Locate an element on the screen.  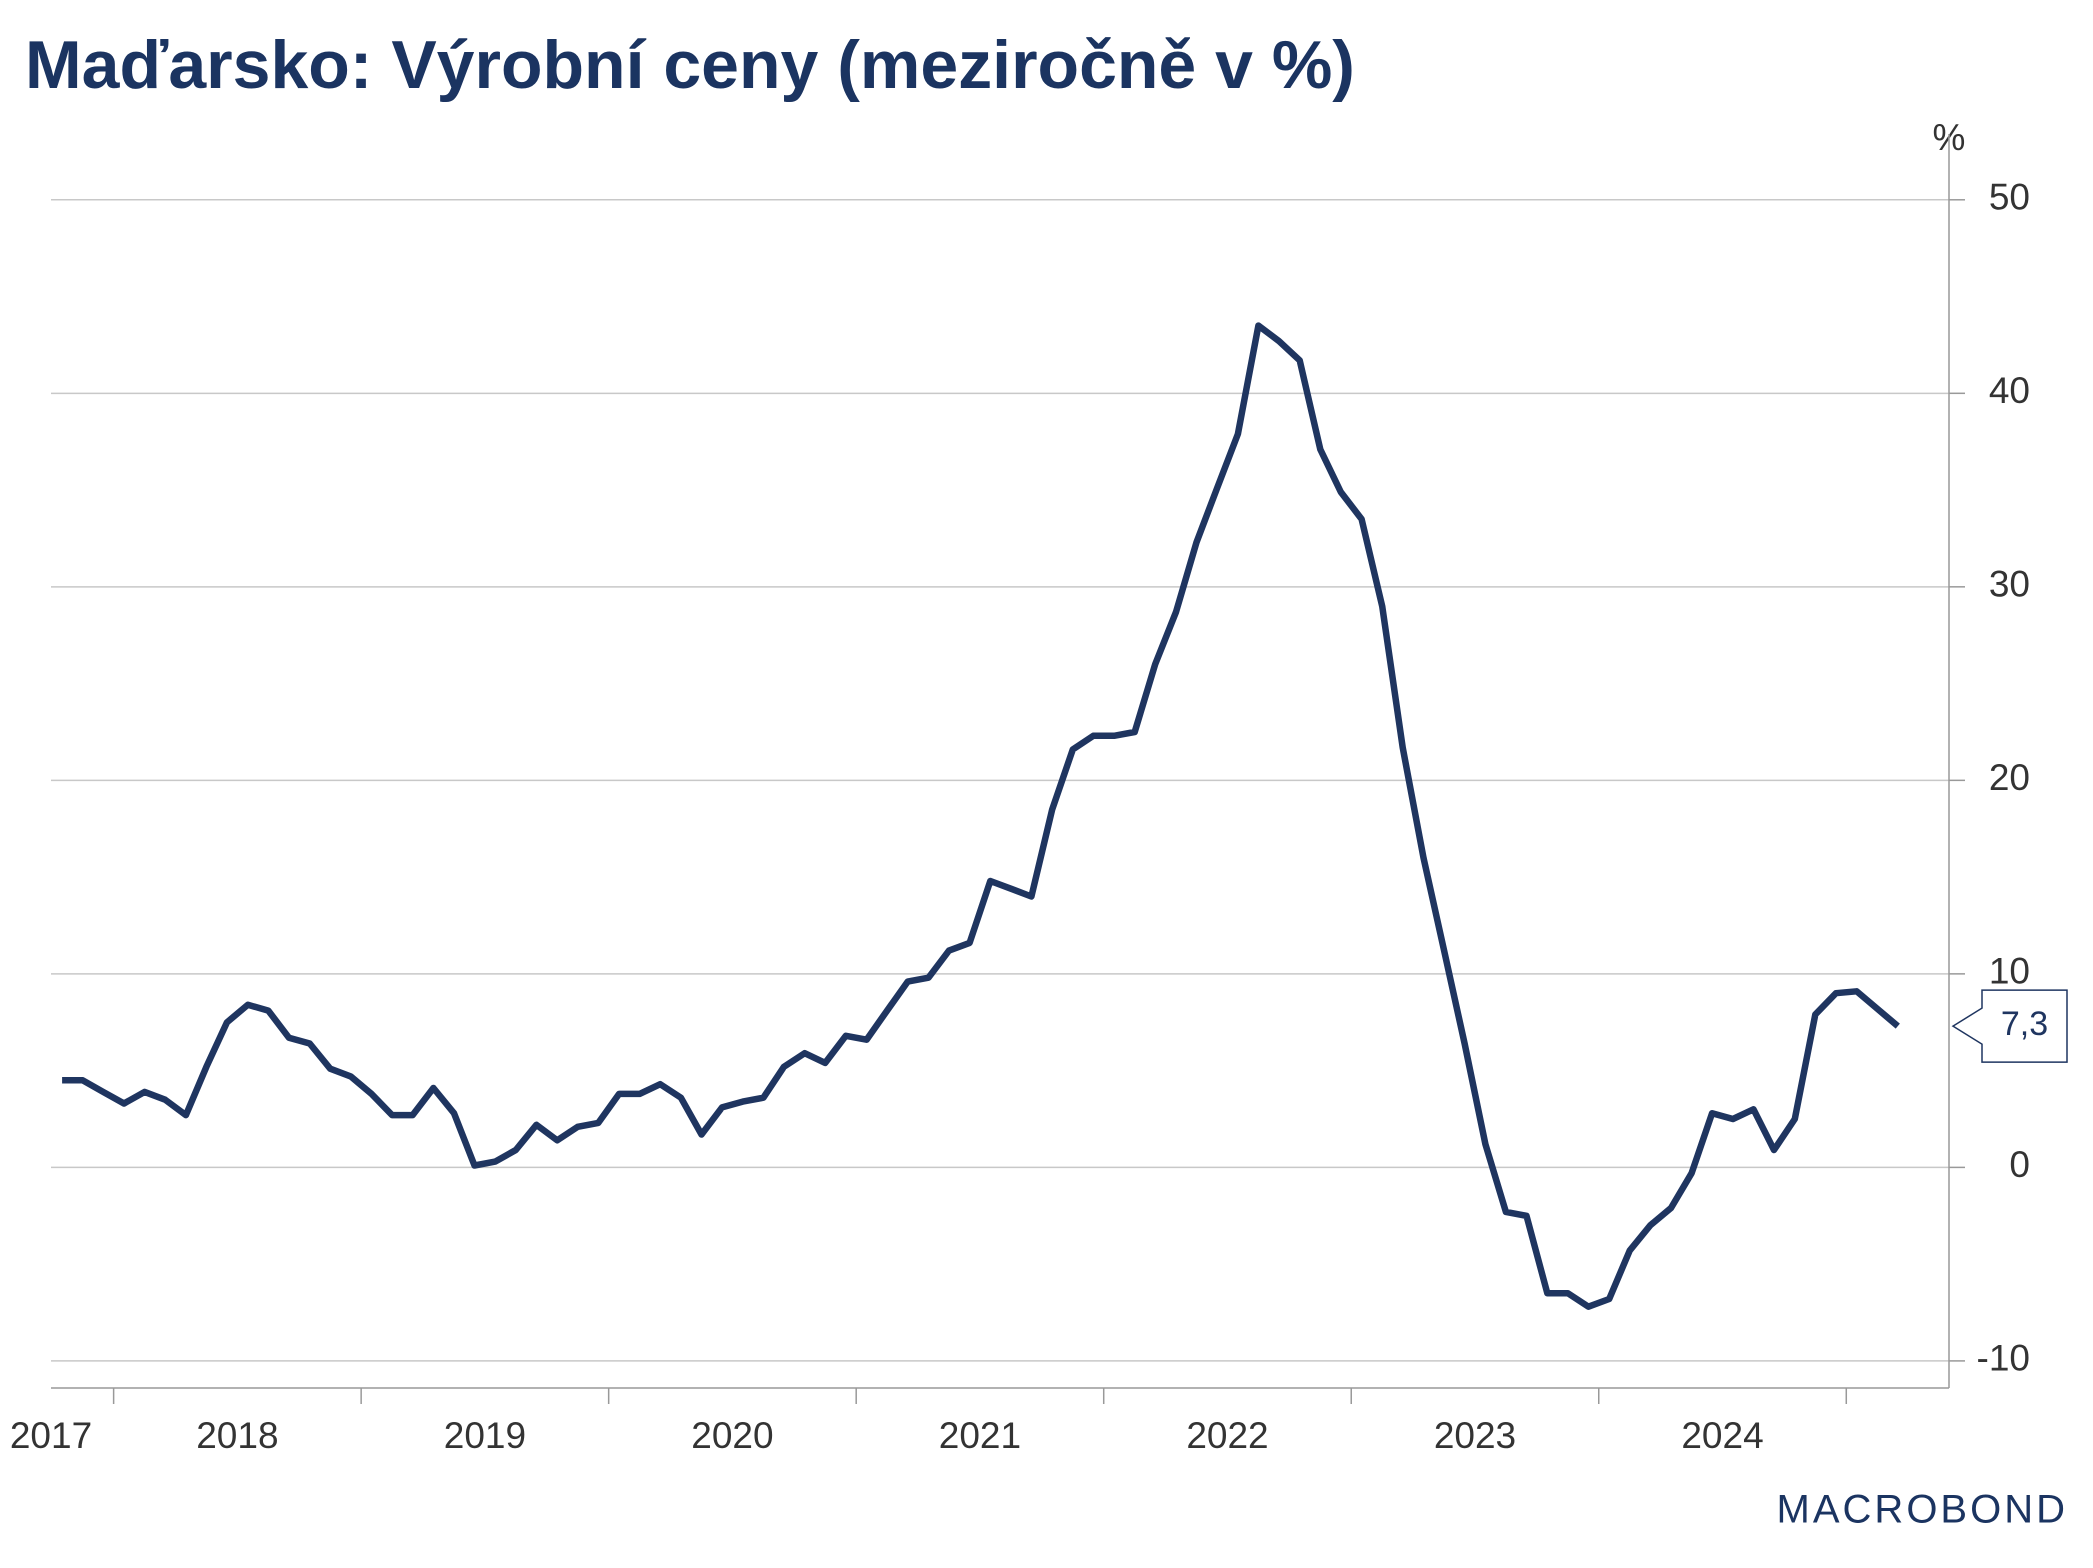
logo: MACROBOND is located at coordinates (1922, 1510).